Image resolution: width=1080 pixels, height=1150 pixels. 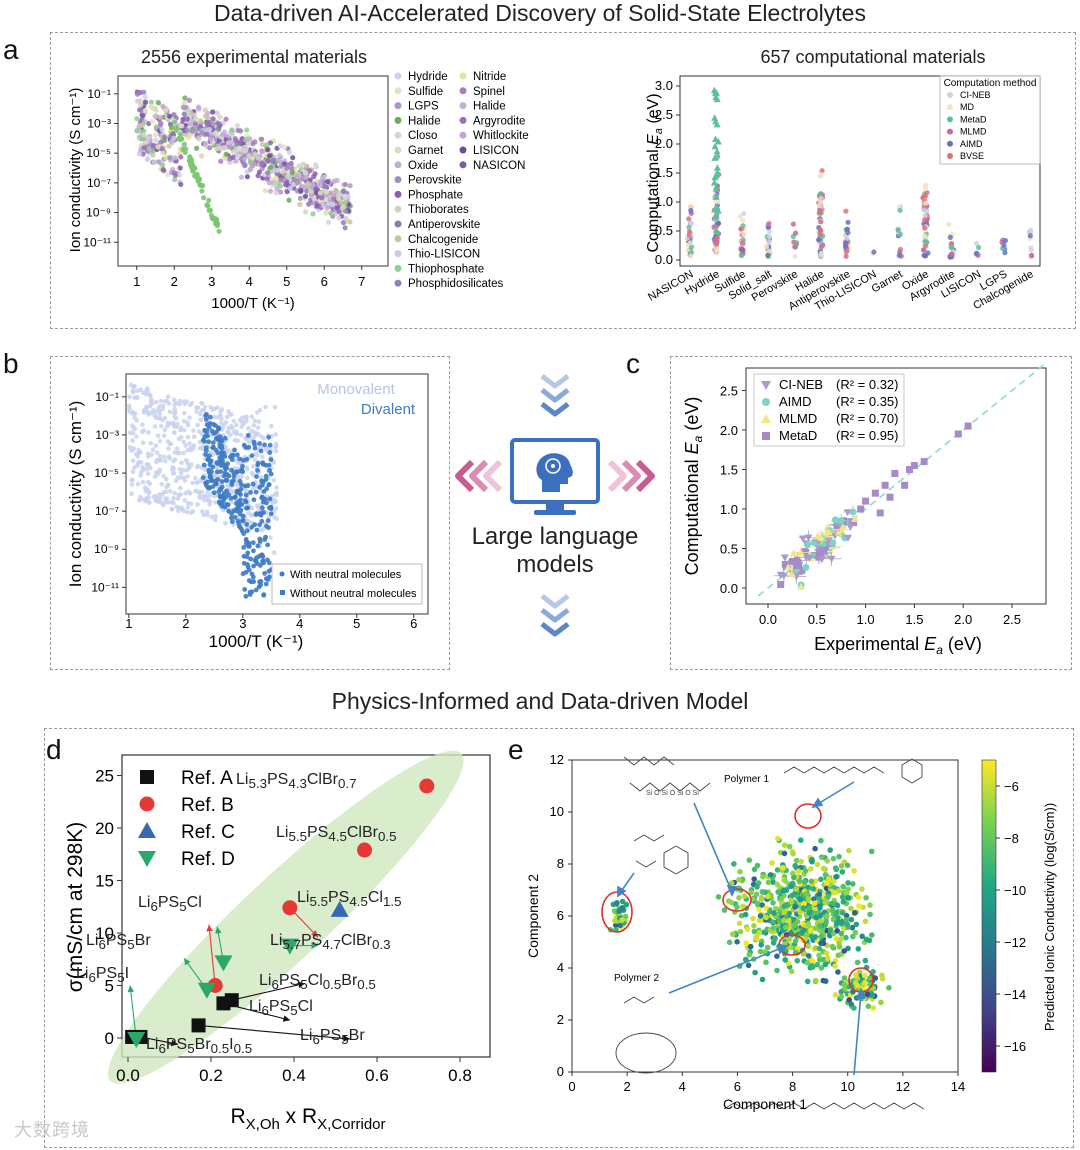 I want to click on x-tick-label: 2, so click(x=627, y=1086).